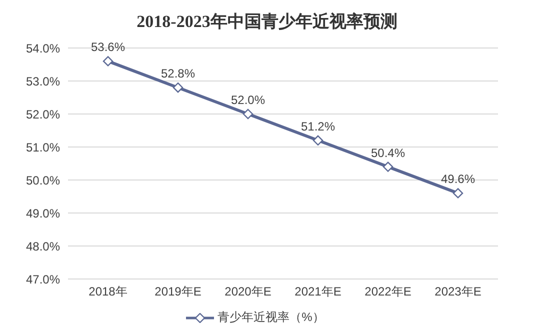 The height and width of the screenshot is (335, 534). I want to click on data-label: 49.6%, so click(458, 179).